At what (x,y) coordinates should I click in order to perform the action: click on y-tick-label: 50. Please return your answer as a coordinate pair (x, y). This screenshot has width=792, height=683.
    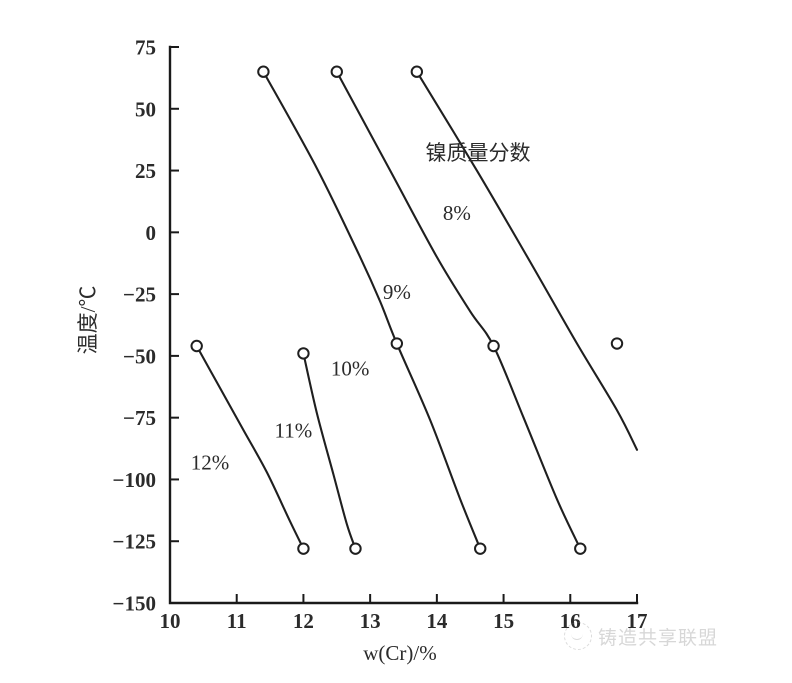
    Looking at the image, I should click on (145, 109).